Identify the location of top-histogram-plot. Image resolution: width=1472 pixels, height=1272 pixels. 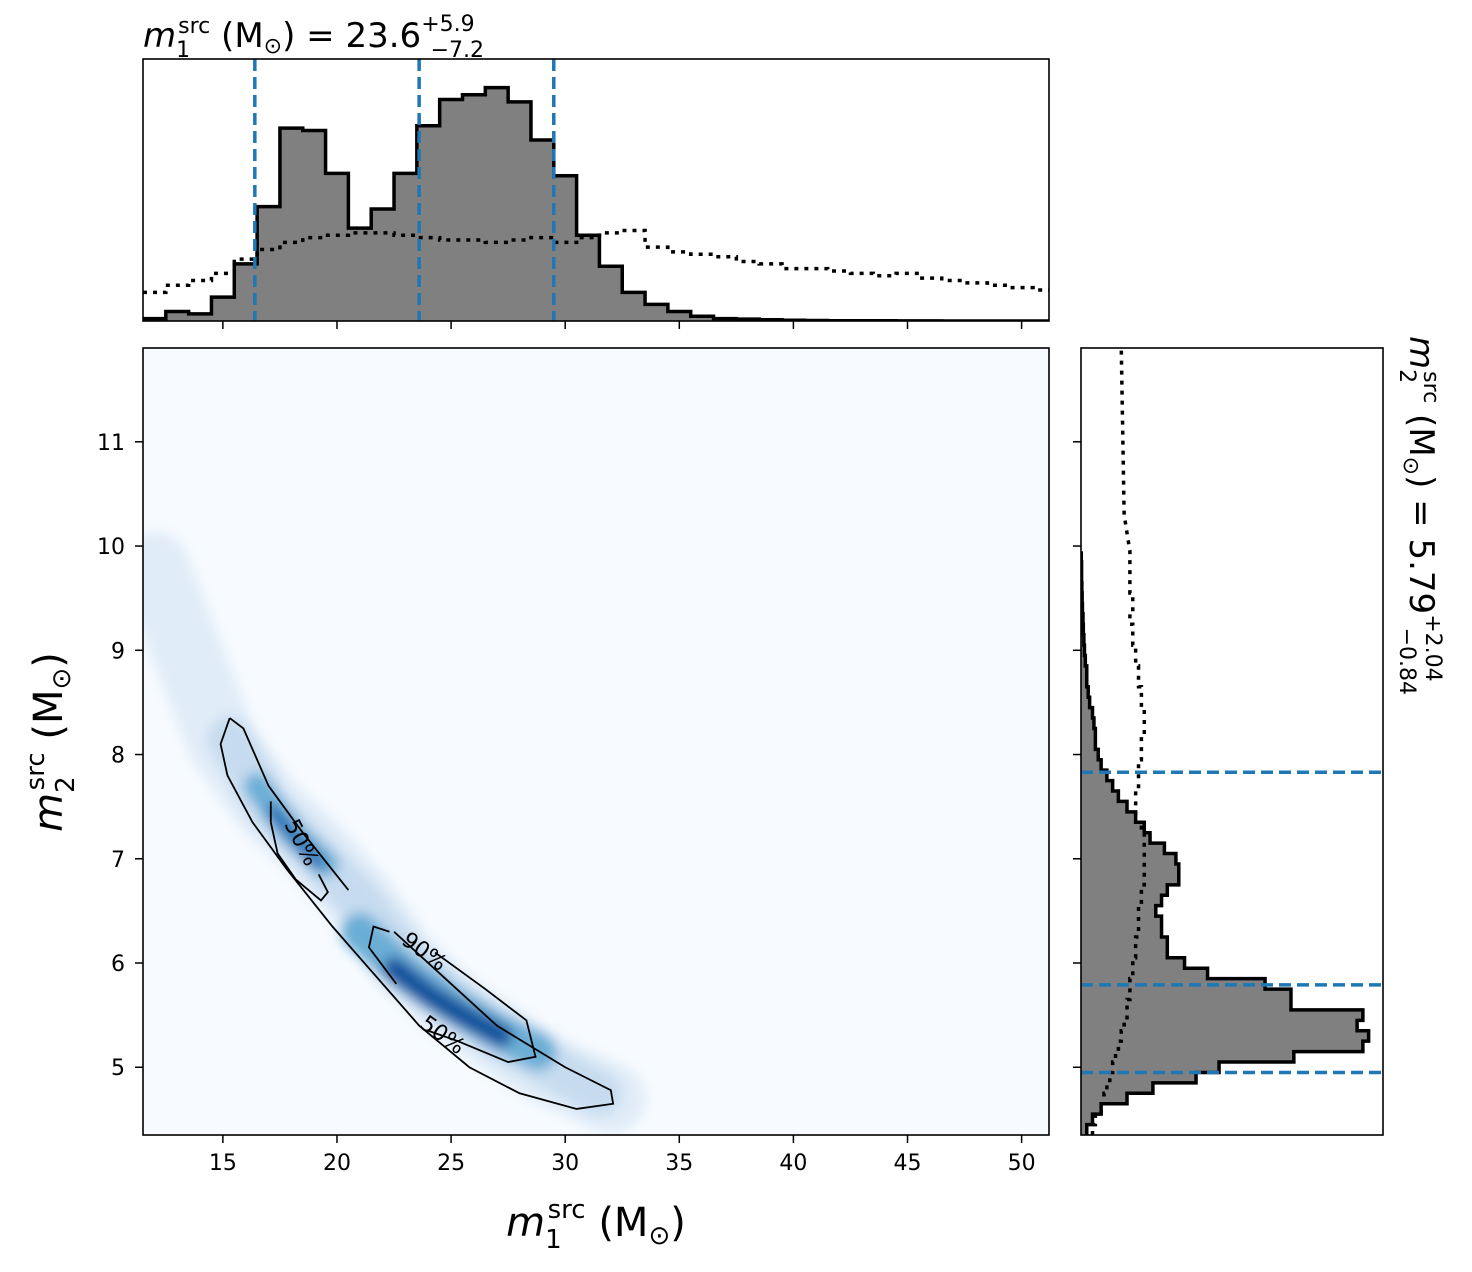
(596, 190).